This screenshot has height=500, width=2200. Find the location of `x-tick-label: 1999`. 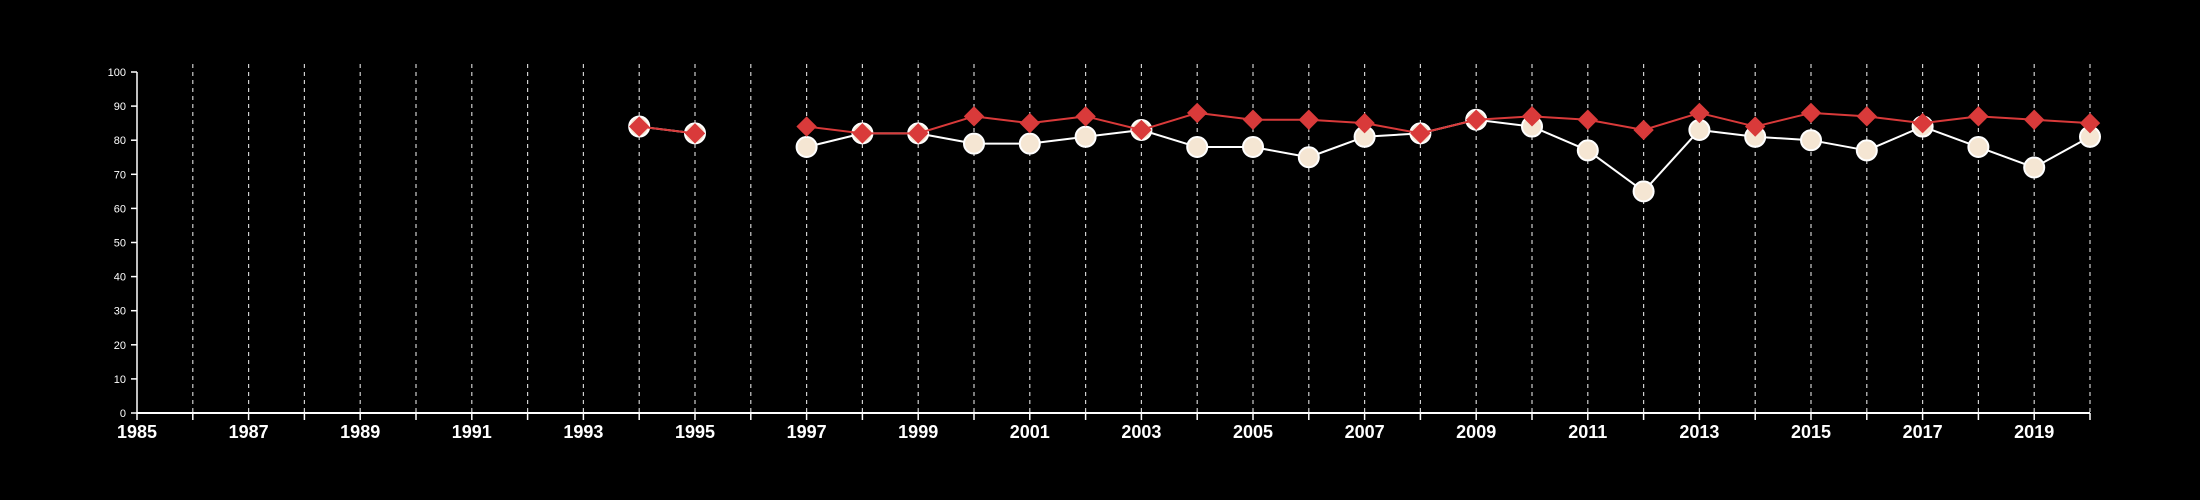

x-tick-label: 1999 is located at coordinates (918, 432).